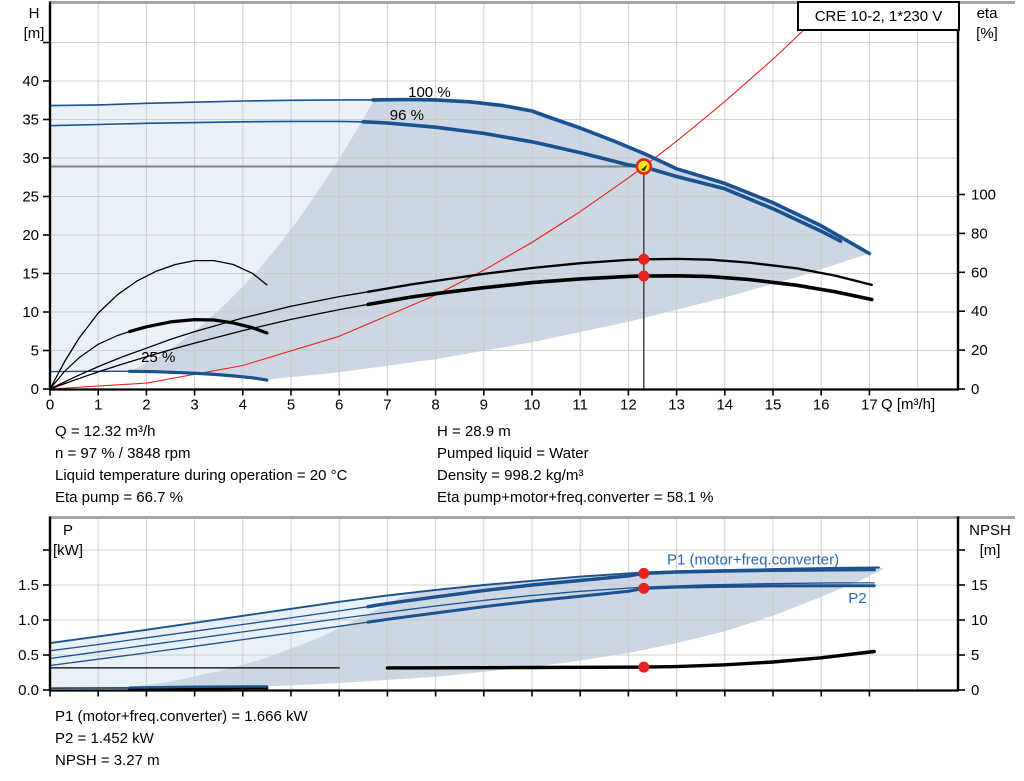  I want to click on speed-curve-96-thick, so click(602, 181).